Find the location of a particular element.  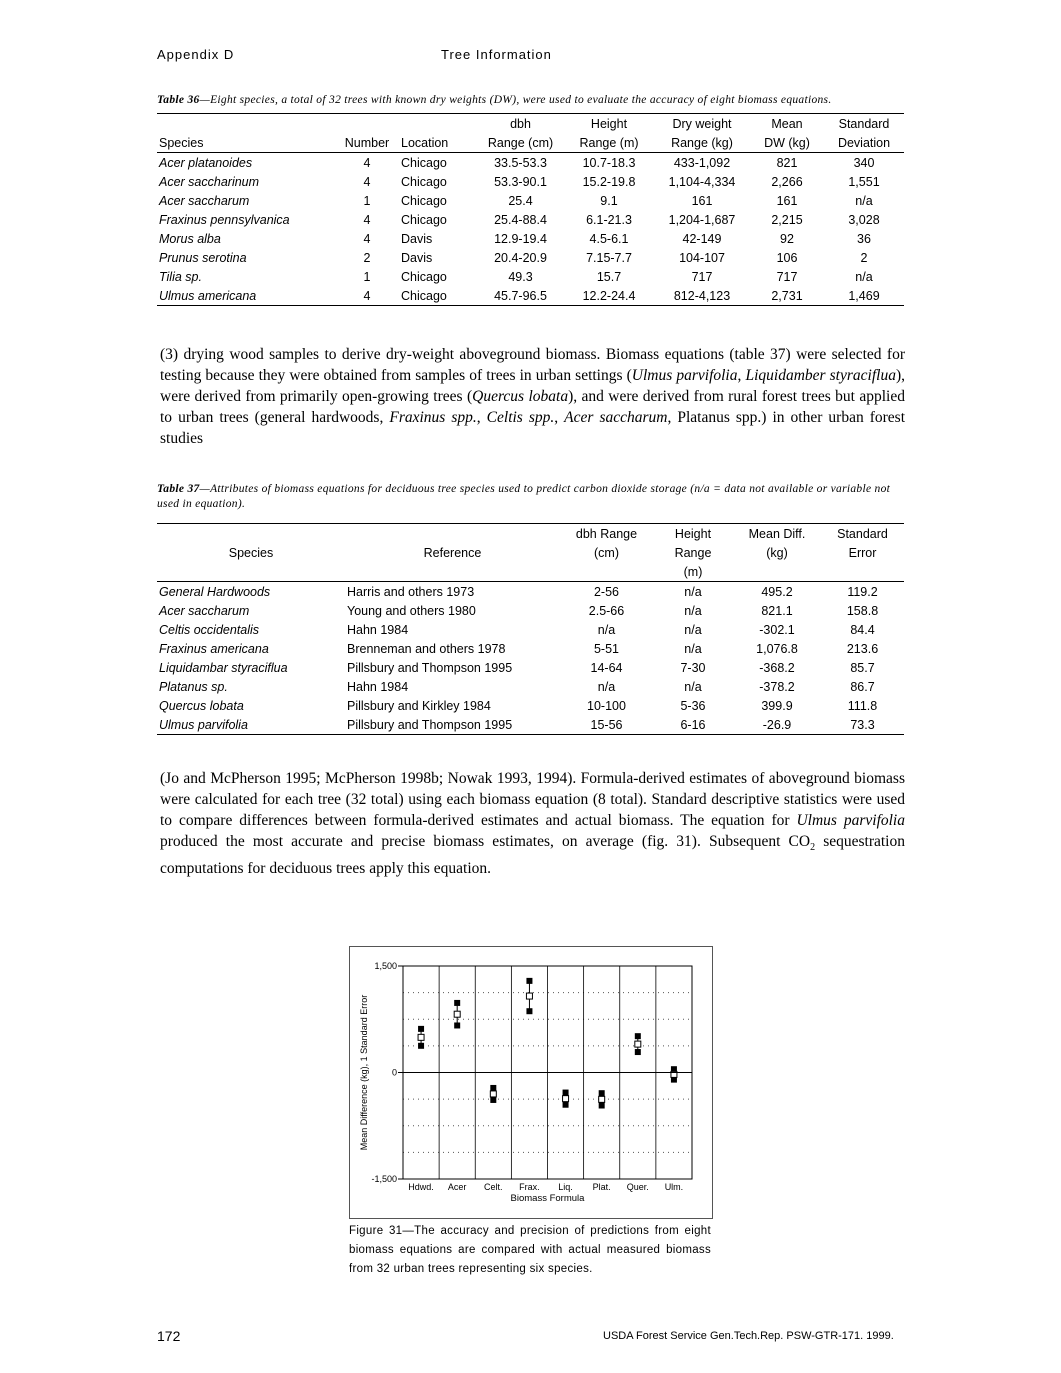

table-cell: 104-107 is located at coordinates (702, 257).